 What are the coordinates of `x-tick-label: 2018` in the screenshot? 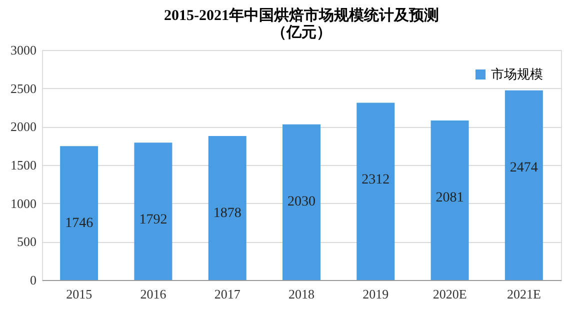 It's located at (301, 294).